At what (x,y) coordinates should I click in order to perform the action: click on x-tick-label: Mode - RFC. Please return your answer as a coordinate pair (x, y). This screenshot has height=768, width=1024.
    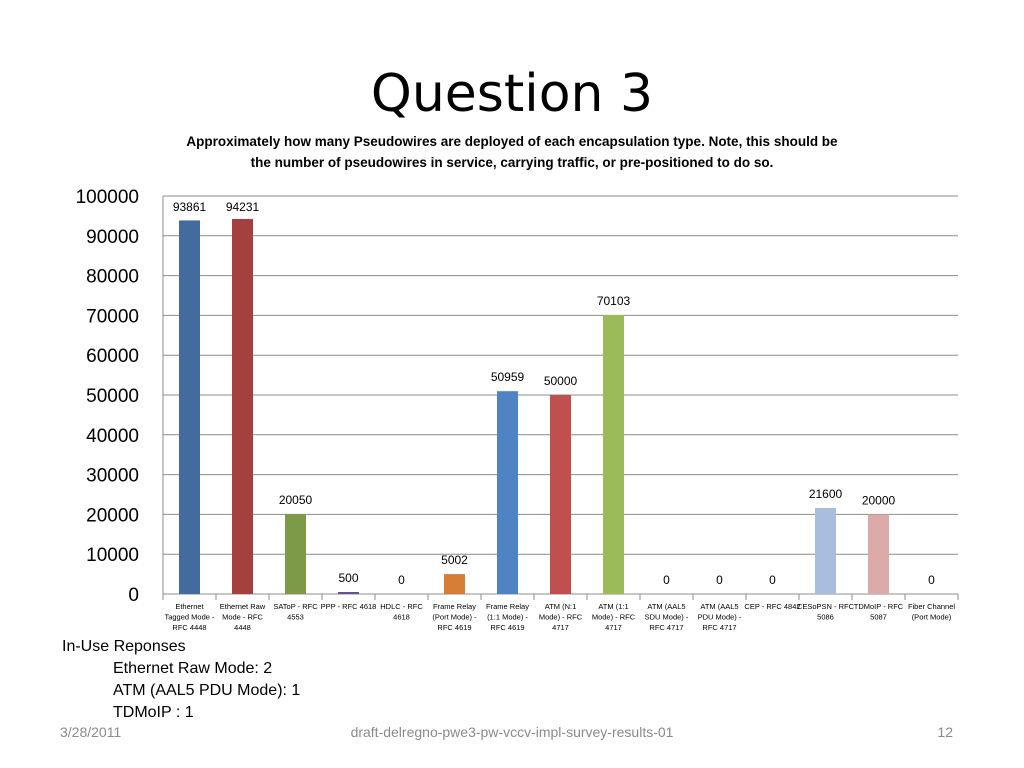
    Looking at the image, I should click on (242, 617).